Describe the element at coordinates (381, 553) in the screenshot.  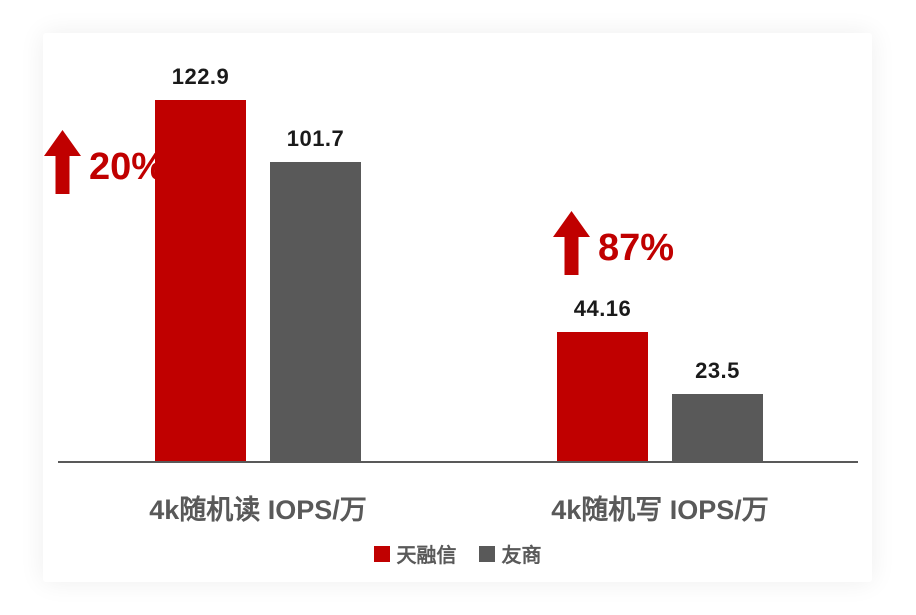
I see `legend-swatch-tianrongxin` at that location.